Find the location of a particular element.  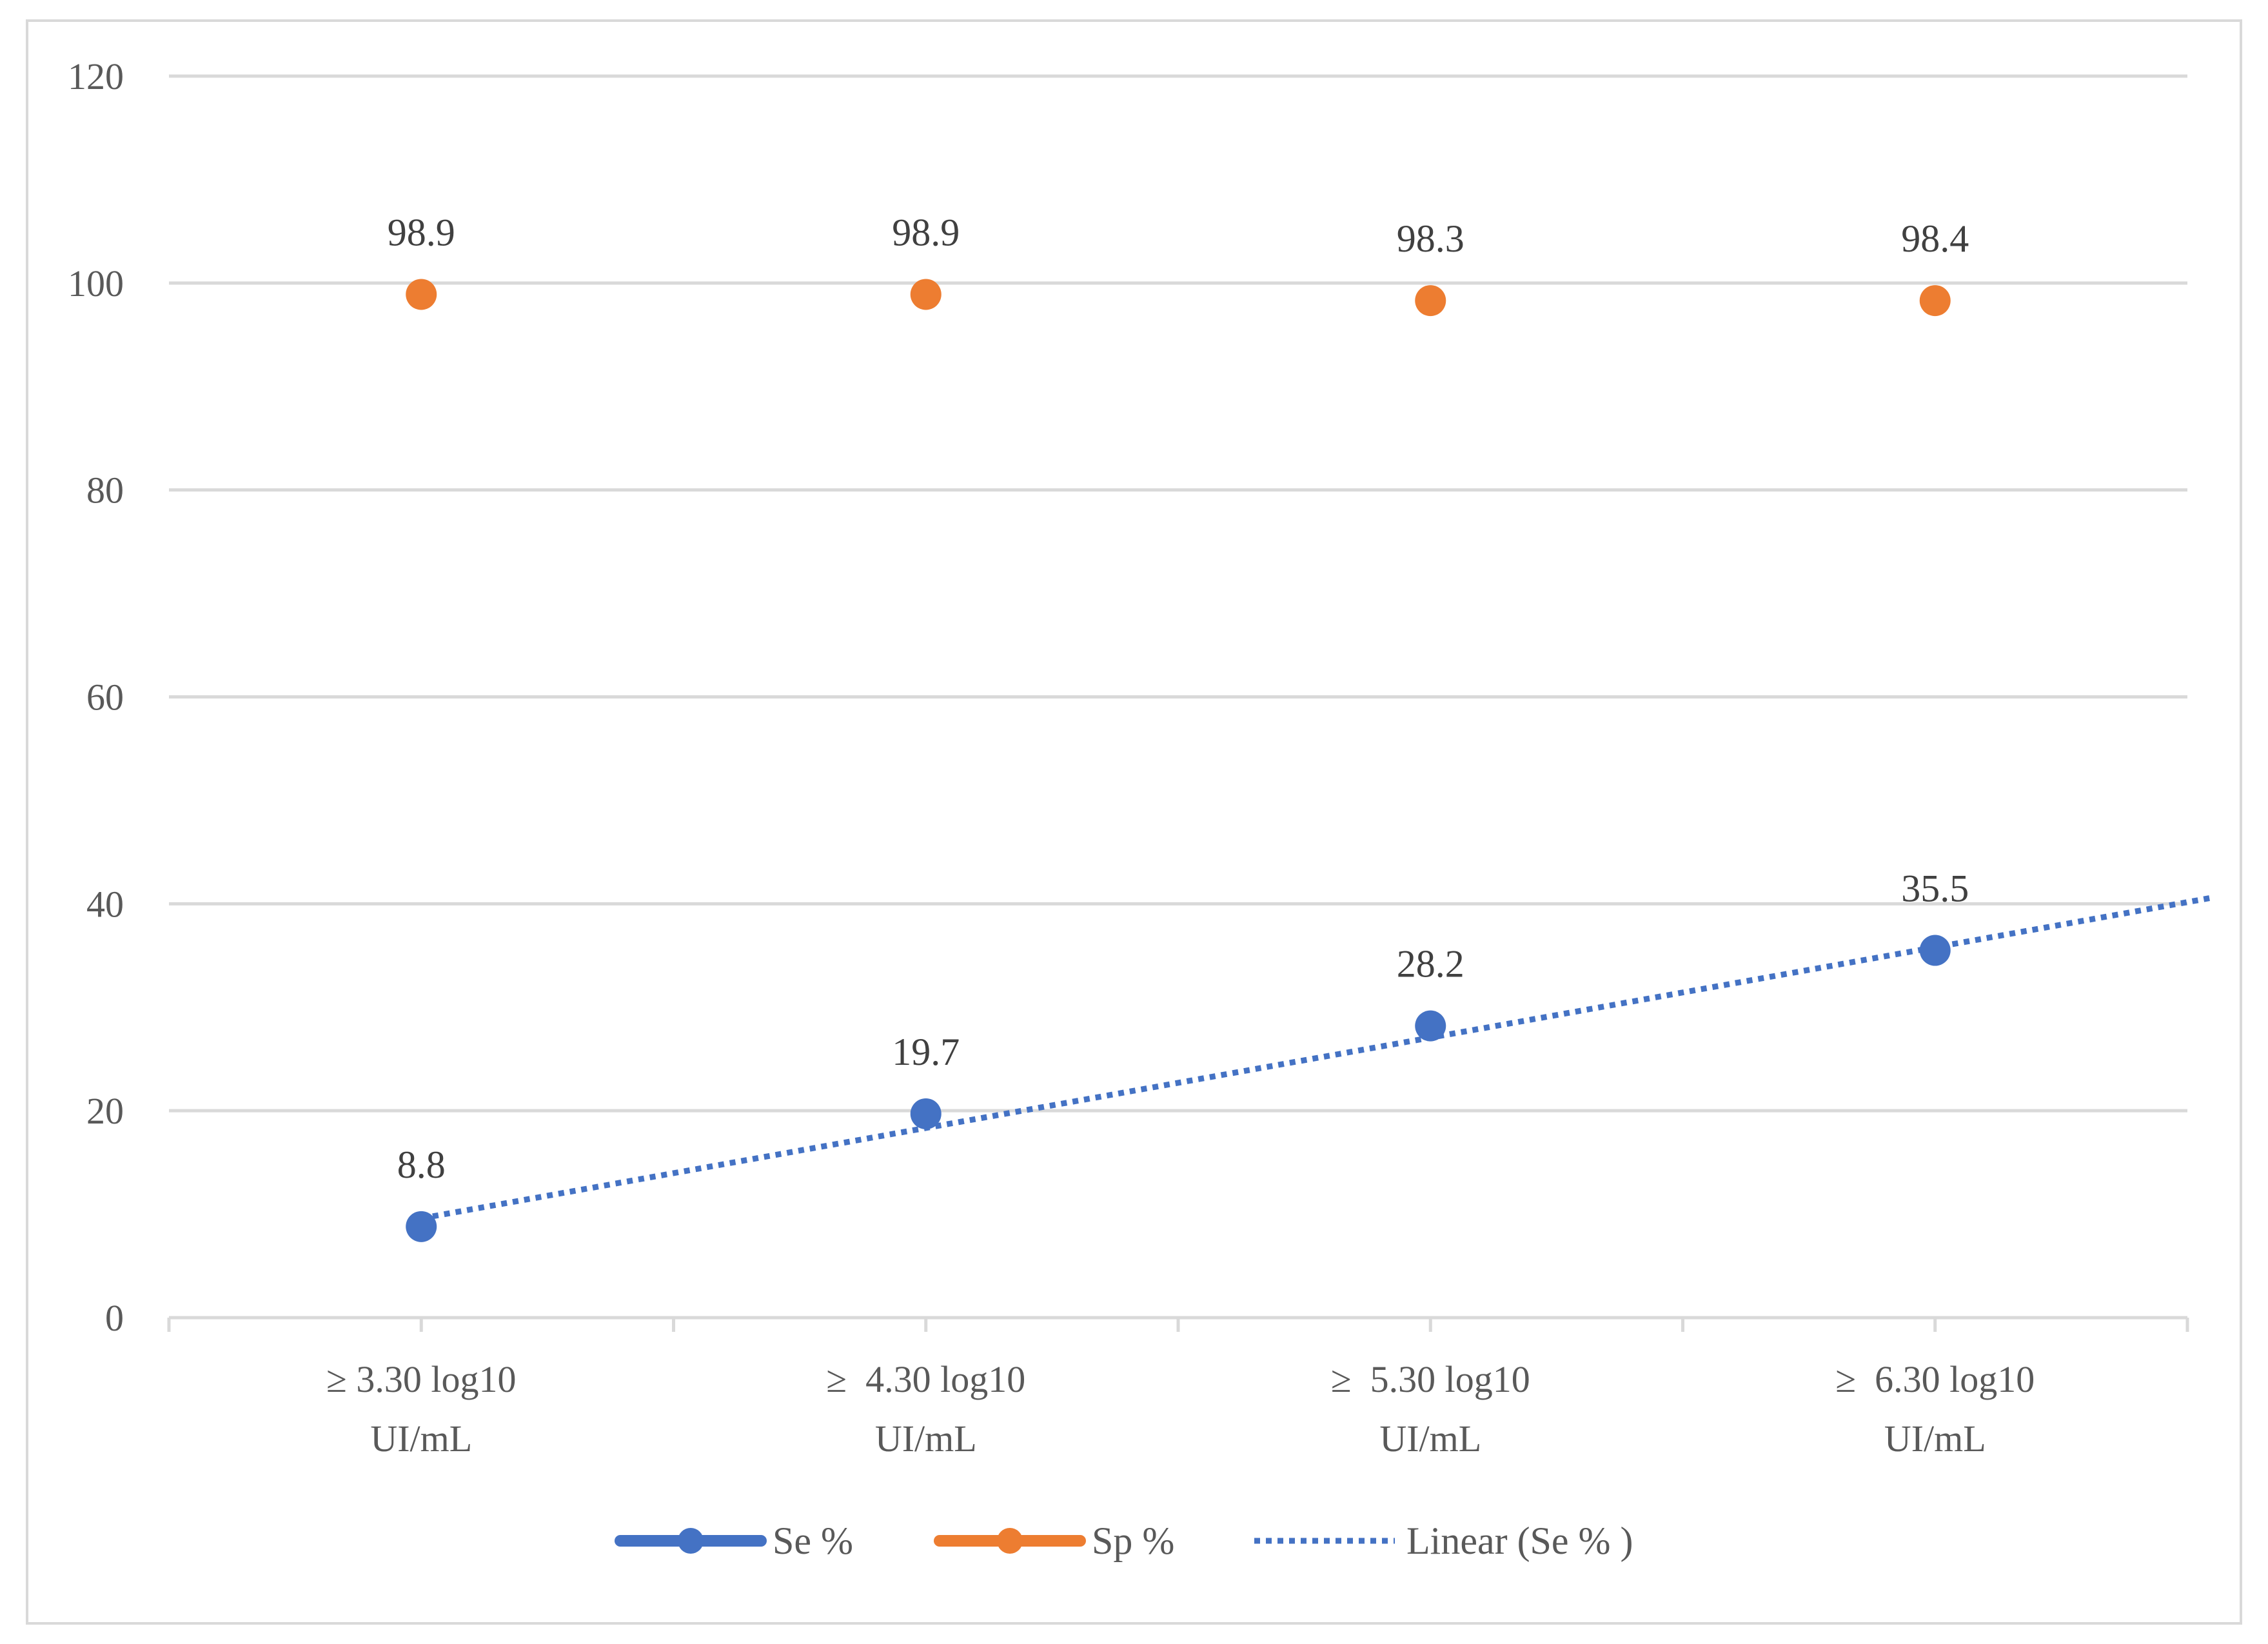

y-tick-label-20: 20 is located at coordinates (105, 1111).